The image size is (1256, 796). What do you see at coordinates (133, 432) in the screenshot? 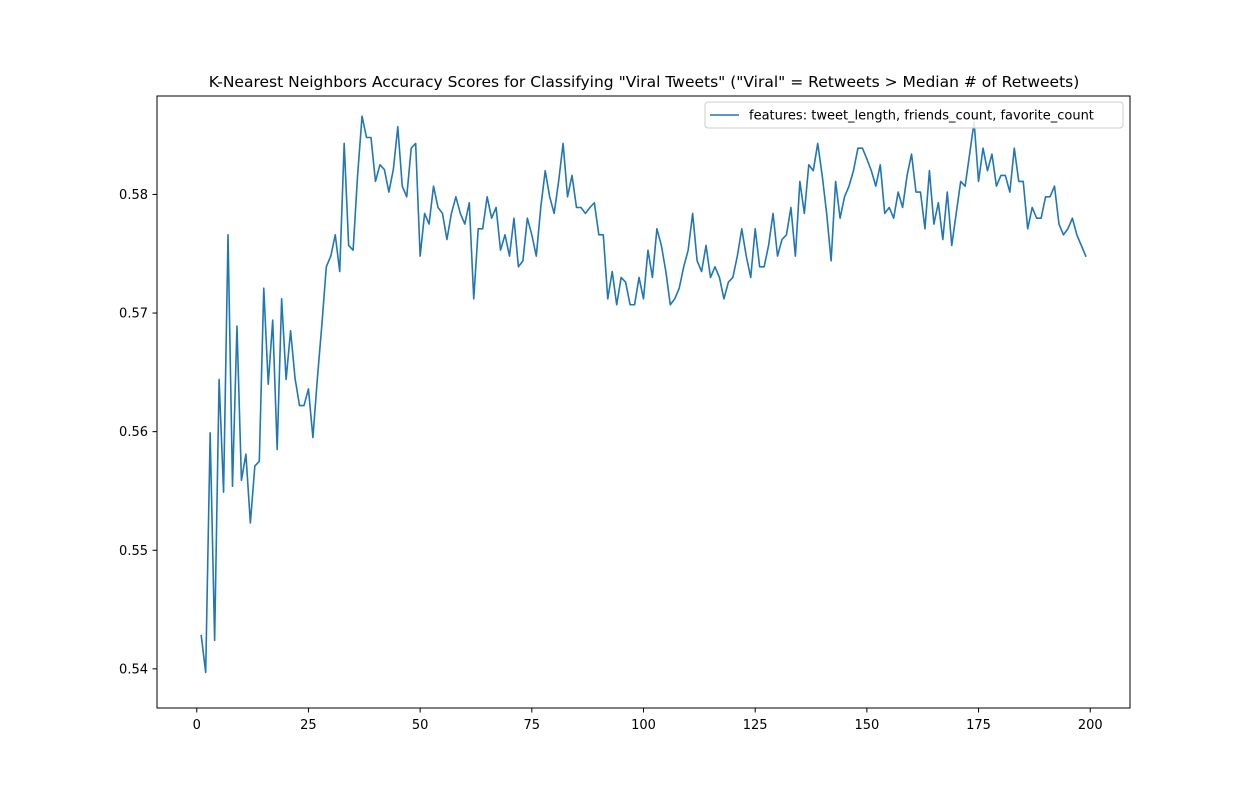
I see `y-tick-label: 0.56` at bounding box center [133, 432].